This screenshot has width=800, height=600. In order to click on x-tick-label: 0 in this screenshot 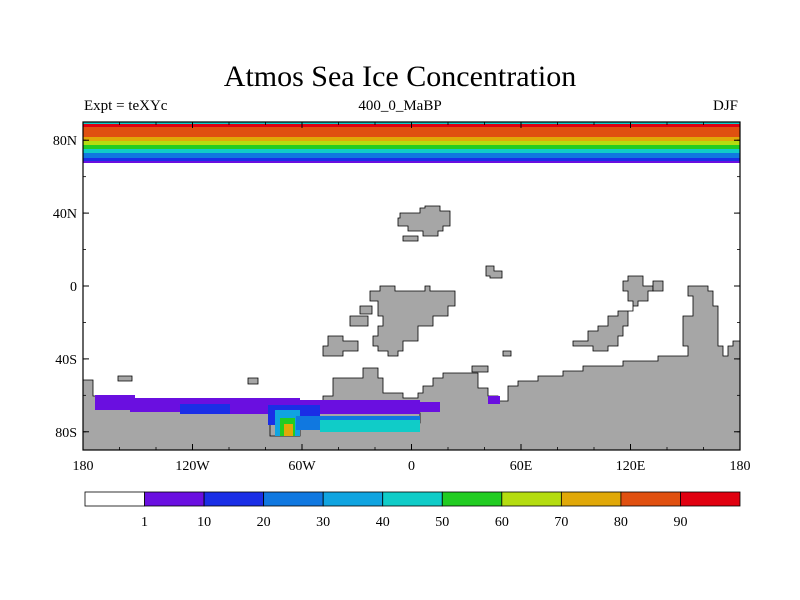, I will do `click(411, 466)`.